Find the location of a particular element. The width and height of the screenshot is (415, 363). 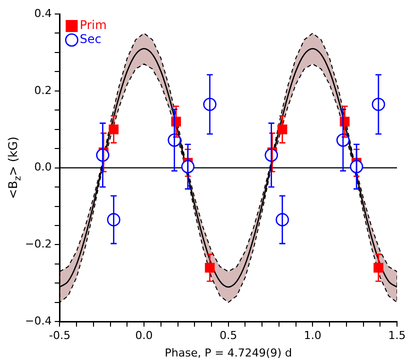

y-tick-label: 0.4 is located at coordinates (43, 13).